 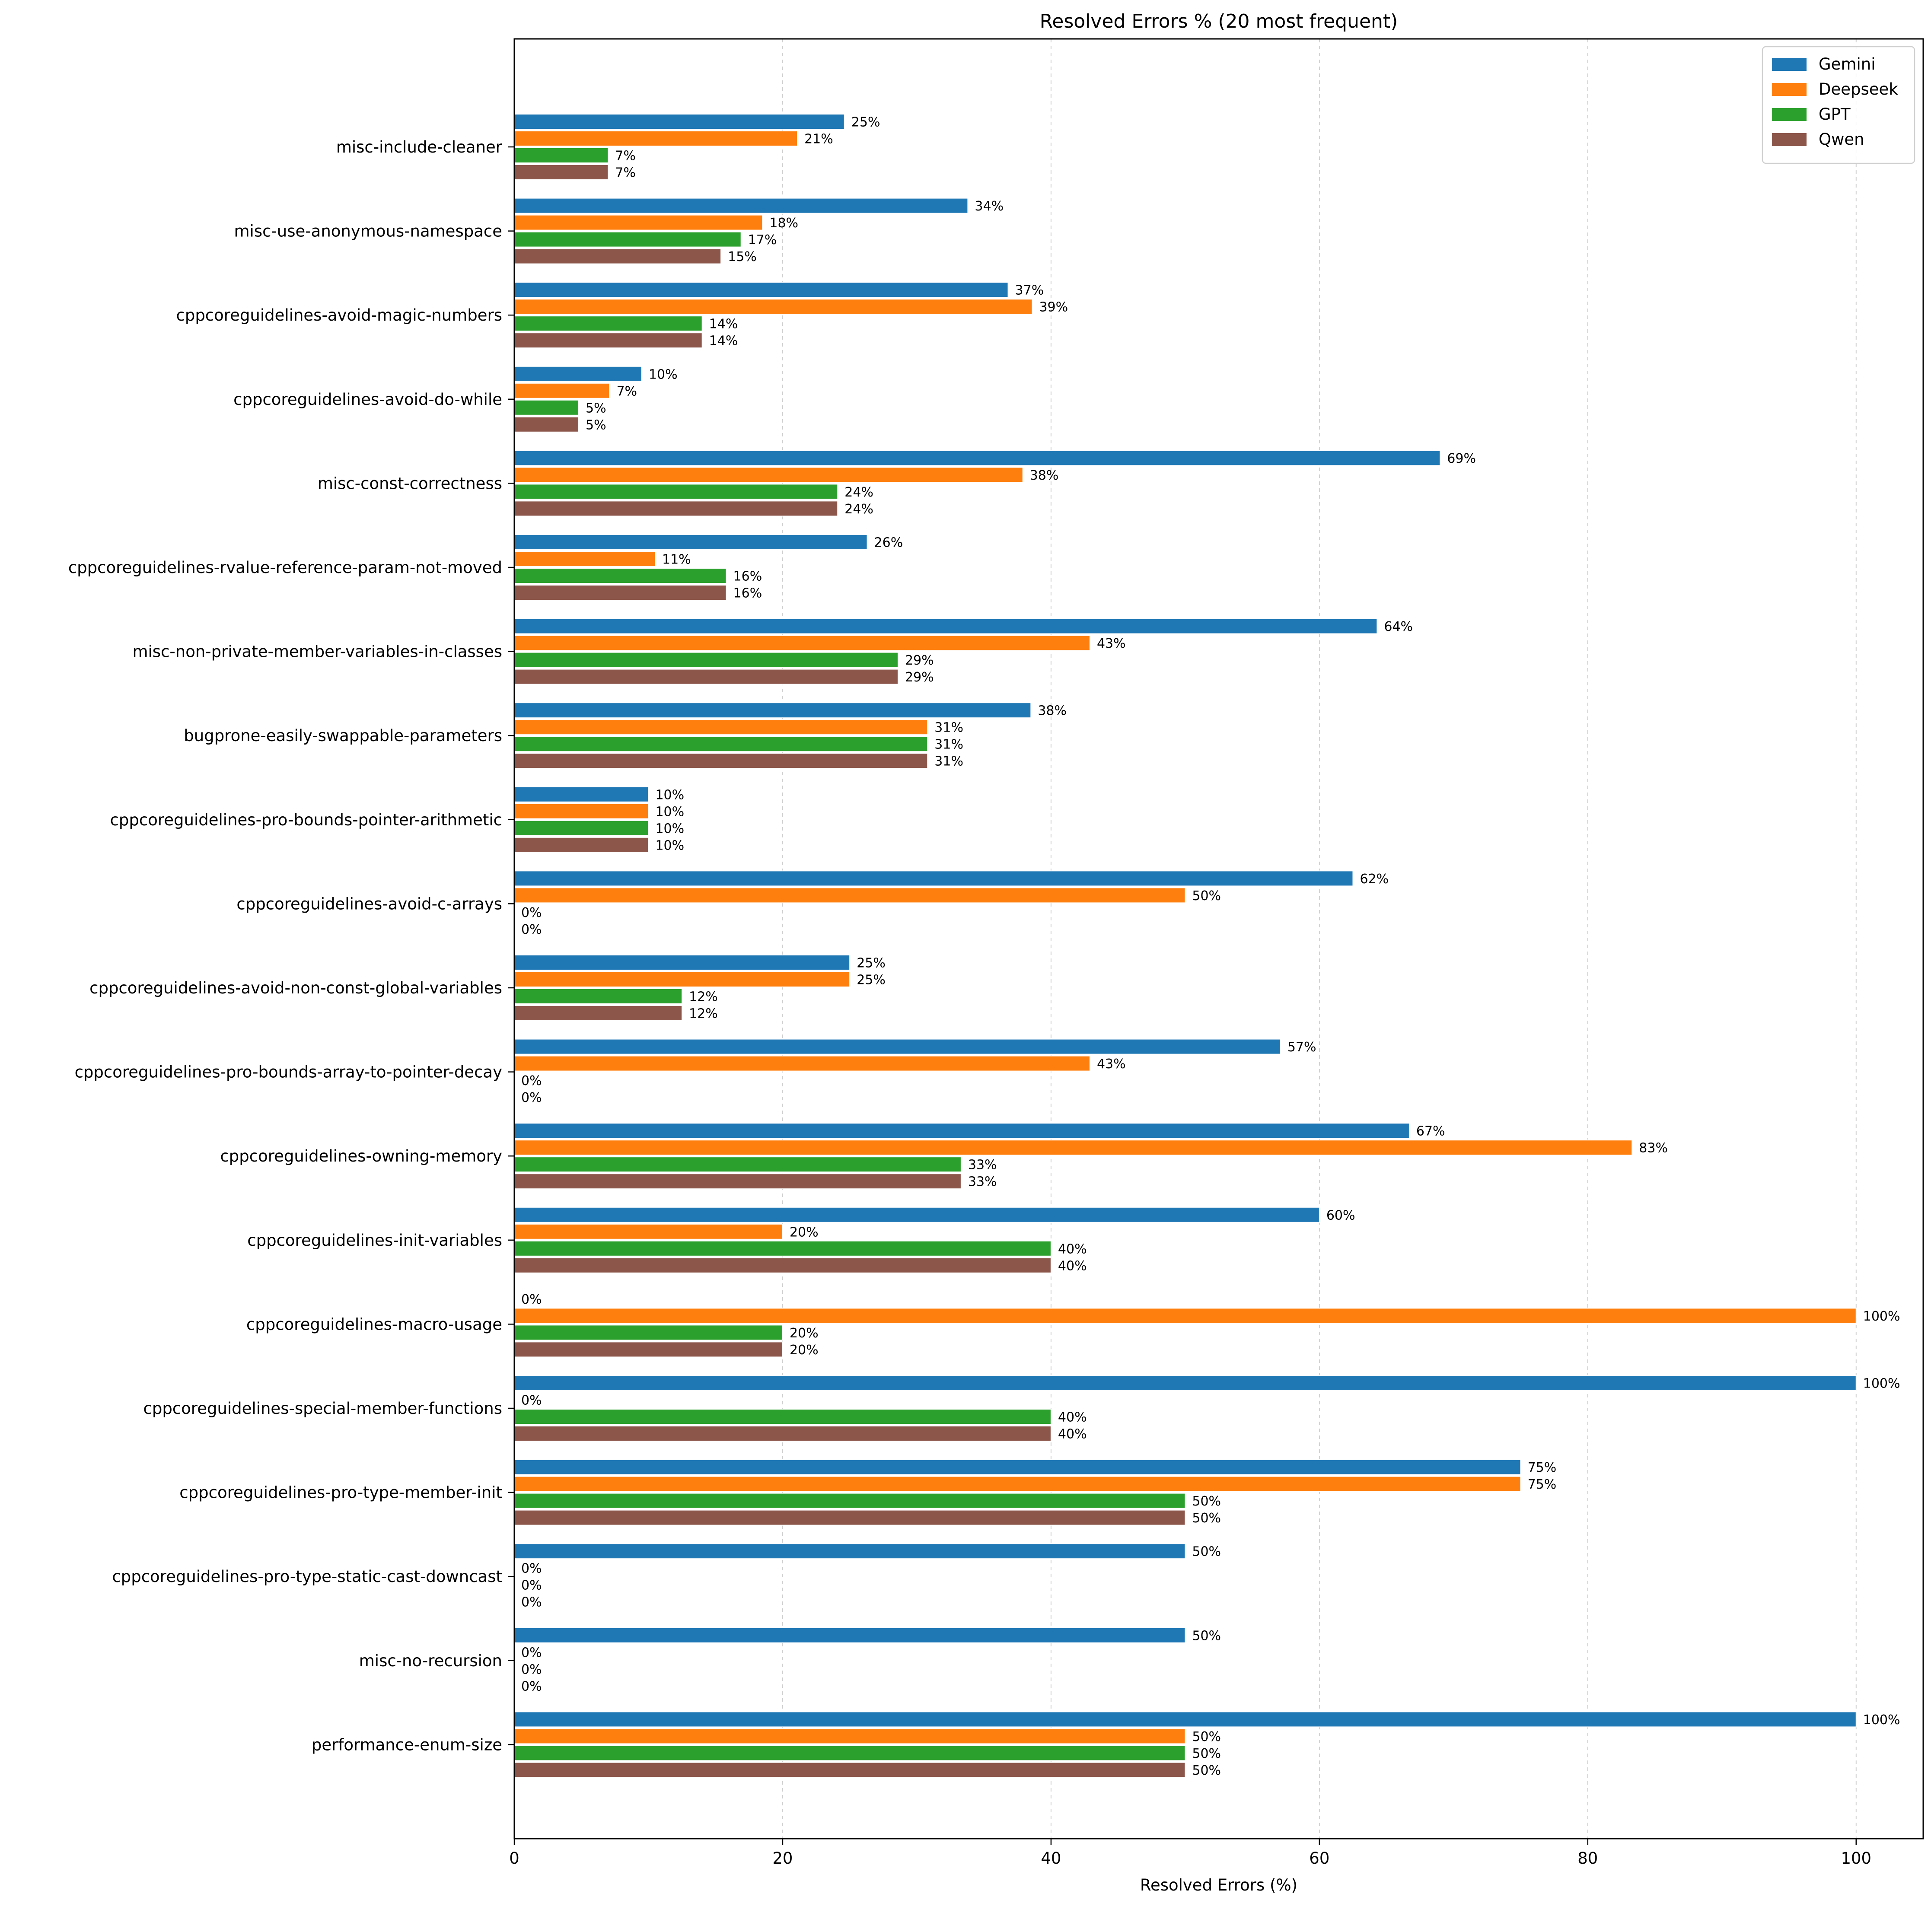 What do you see at coordinates (1340, 1215) in the screenshot?
I see `bar-value-label: 60%` at bounding box center [1340, 1215].